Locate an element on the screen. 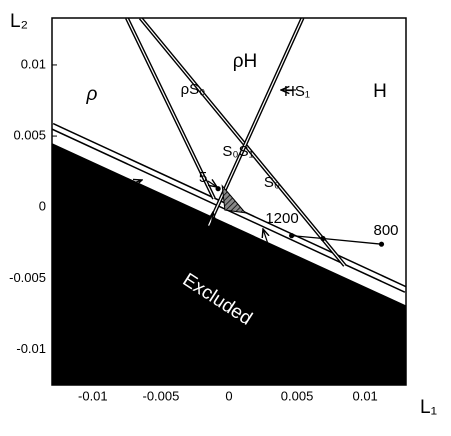  shaded-hatch is located at coordinates (234, 199).